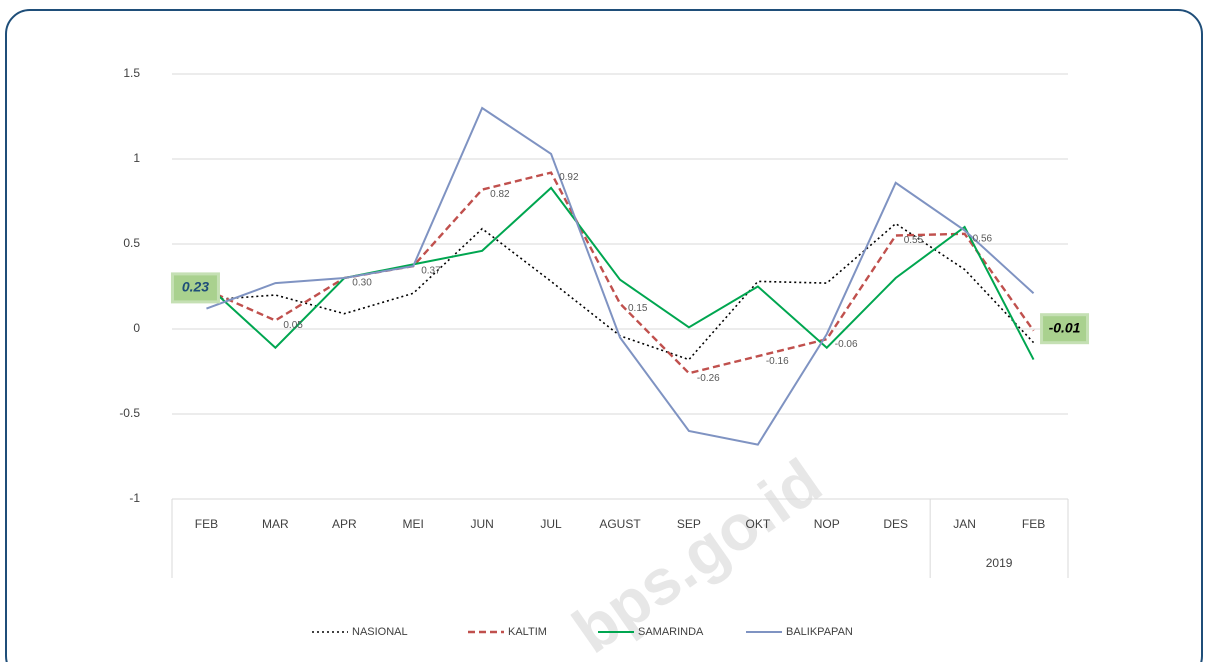  Describe the element at coordinates (638, 308) in the screenshot. I see `data-label: 0.15` at that location.